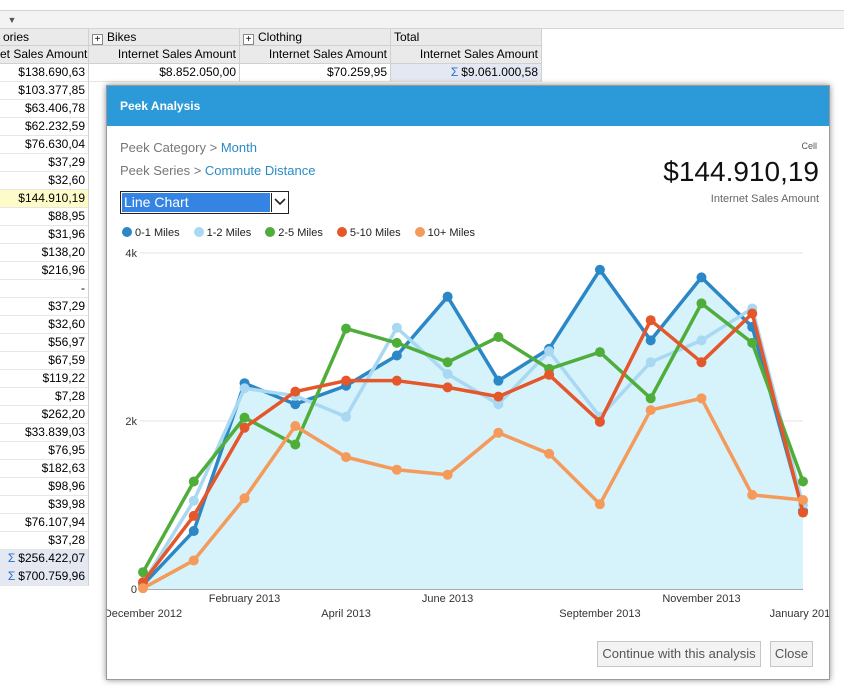  I want to click on chart-type-select: Line Chart, so click(204, 202).